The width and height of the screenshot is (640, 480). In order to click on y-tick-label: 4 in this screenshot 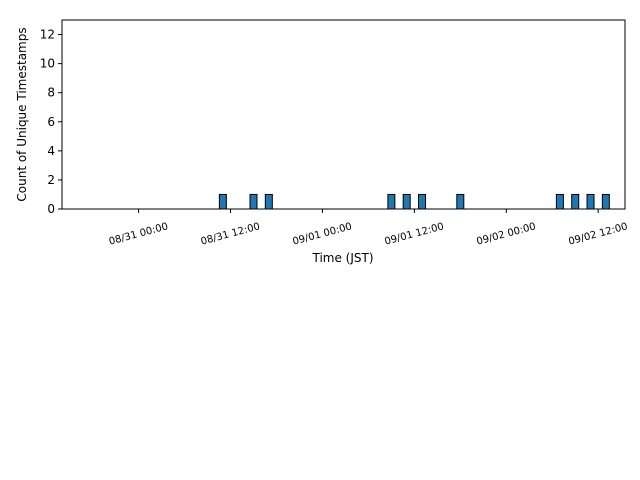, I will do `click(51, 151)`.